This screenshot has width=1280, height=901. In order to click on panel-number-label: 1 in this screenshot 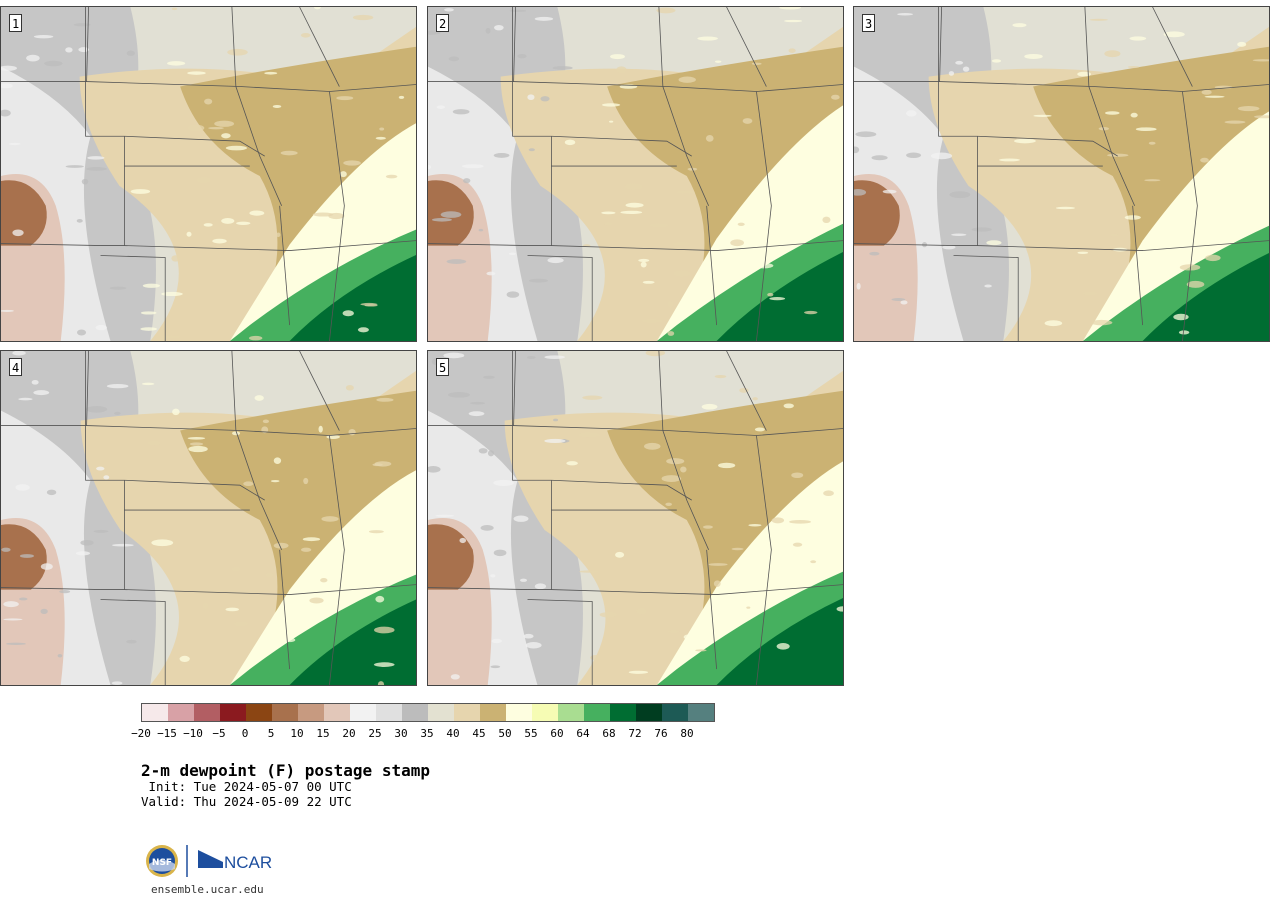, I will do `click(16, 23)`.